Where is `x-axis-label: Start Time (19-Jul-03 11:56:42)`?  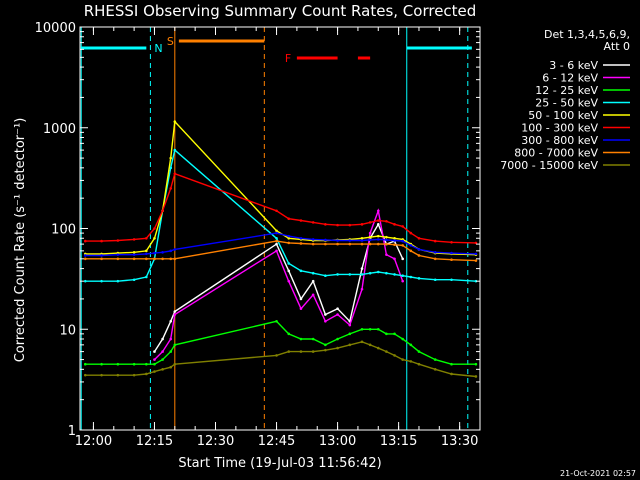
x-axis-label: Start Time (19-Jul-03 11:56:42) is located at coordinates (279, 463).